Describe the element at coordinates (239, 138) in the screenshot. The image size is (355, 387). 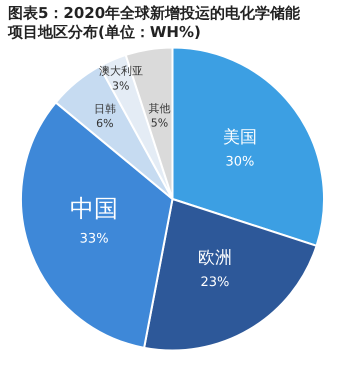
I see `slice-label: 美国` at that location.